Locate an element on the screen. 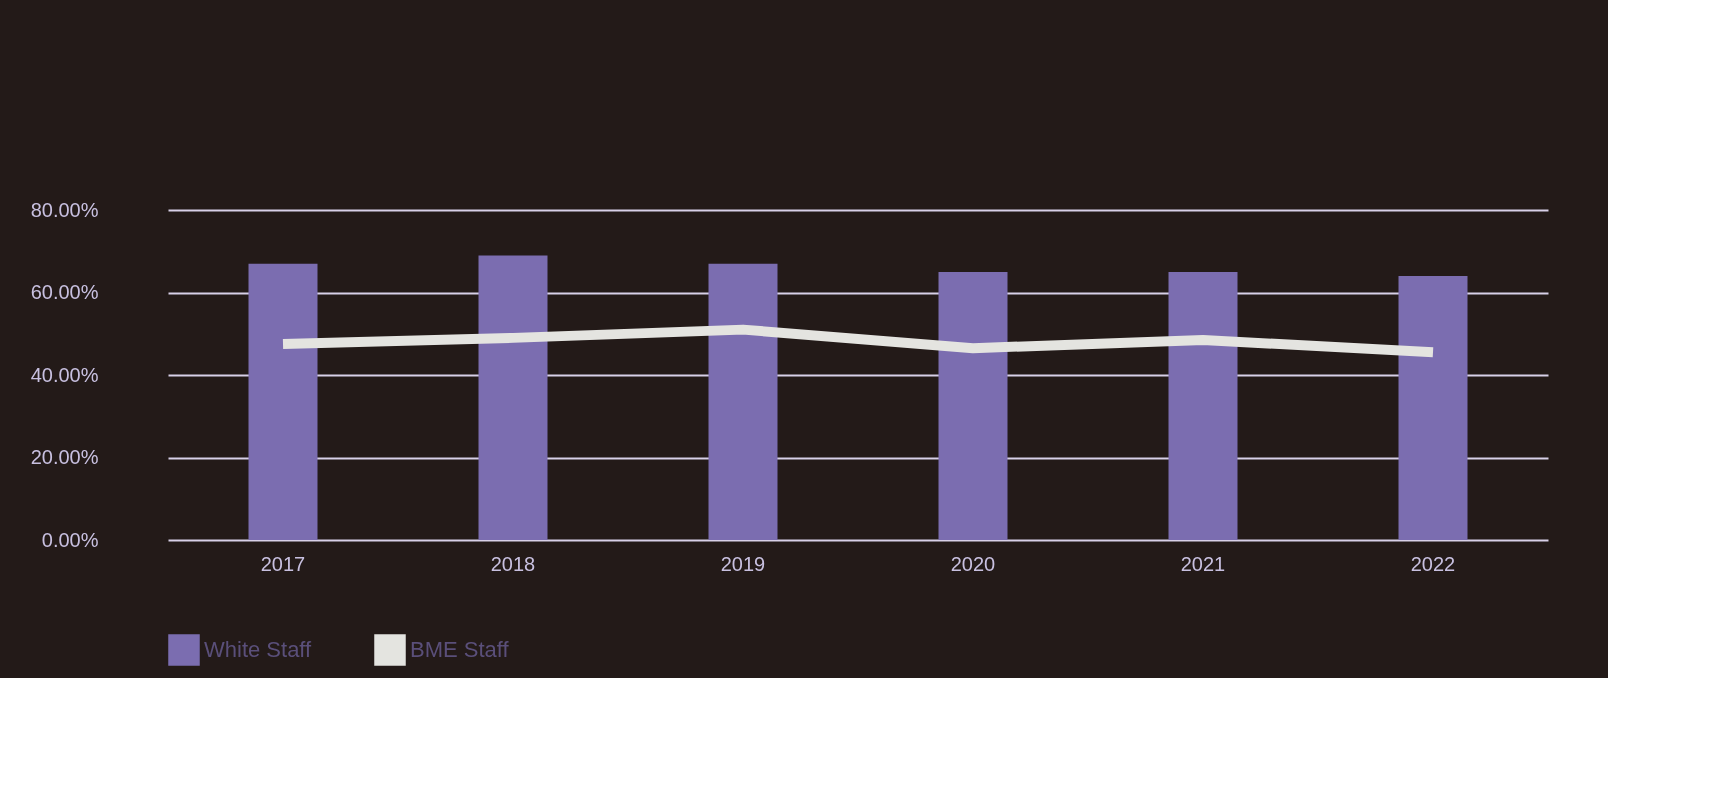  legend-label: White Staff is located at coordinates (258, 649).